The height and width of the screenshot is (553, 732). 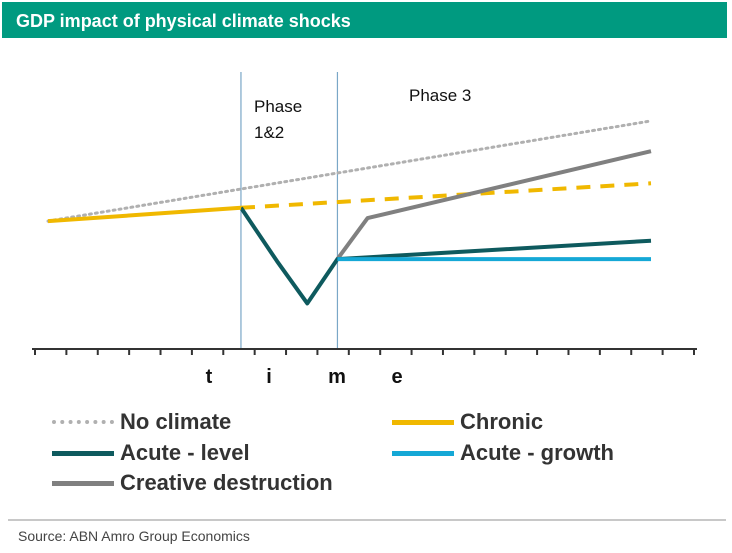 I want to click on footer-divider, so click(x=367, y=520).